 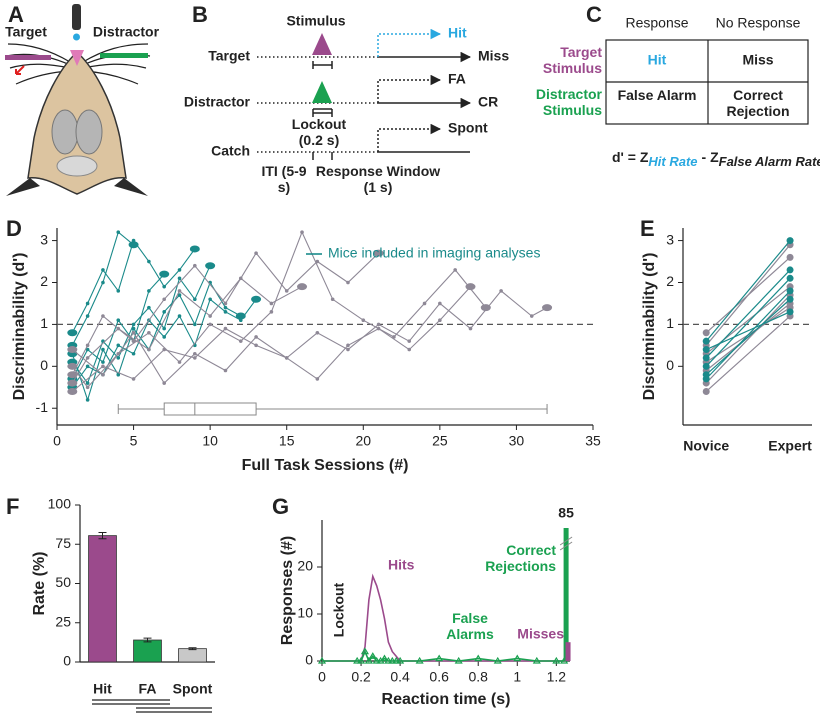 I want to click on y-tick-label: 75, so click(x=63, y=543).